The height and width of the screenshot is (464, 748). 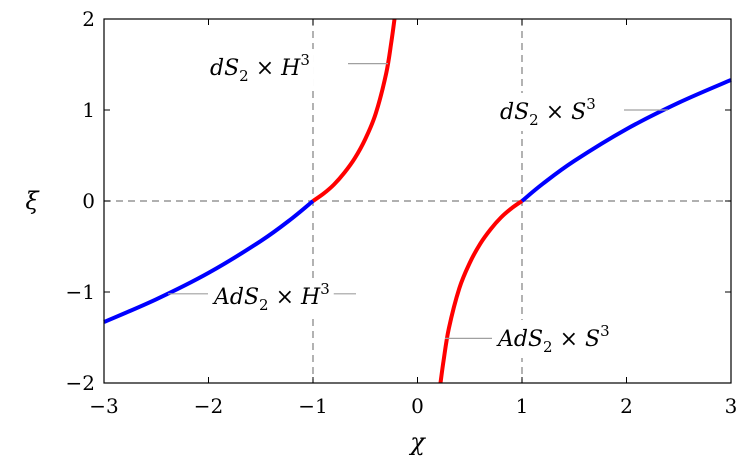 What do you see at coordinates (417, 406) in the screenshot?
I see `x-tick-label: 0` at bounding box center [417, 406].